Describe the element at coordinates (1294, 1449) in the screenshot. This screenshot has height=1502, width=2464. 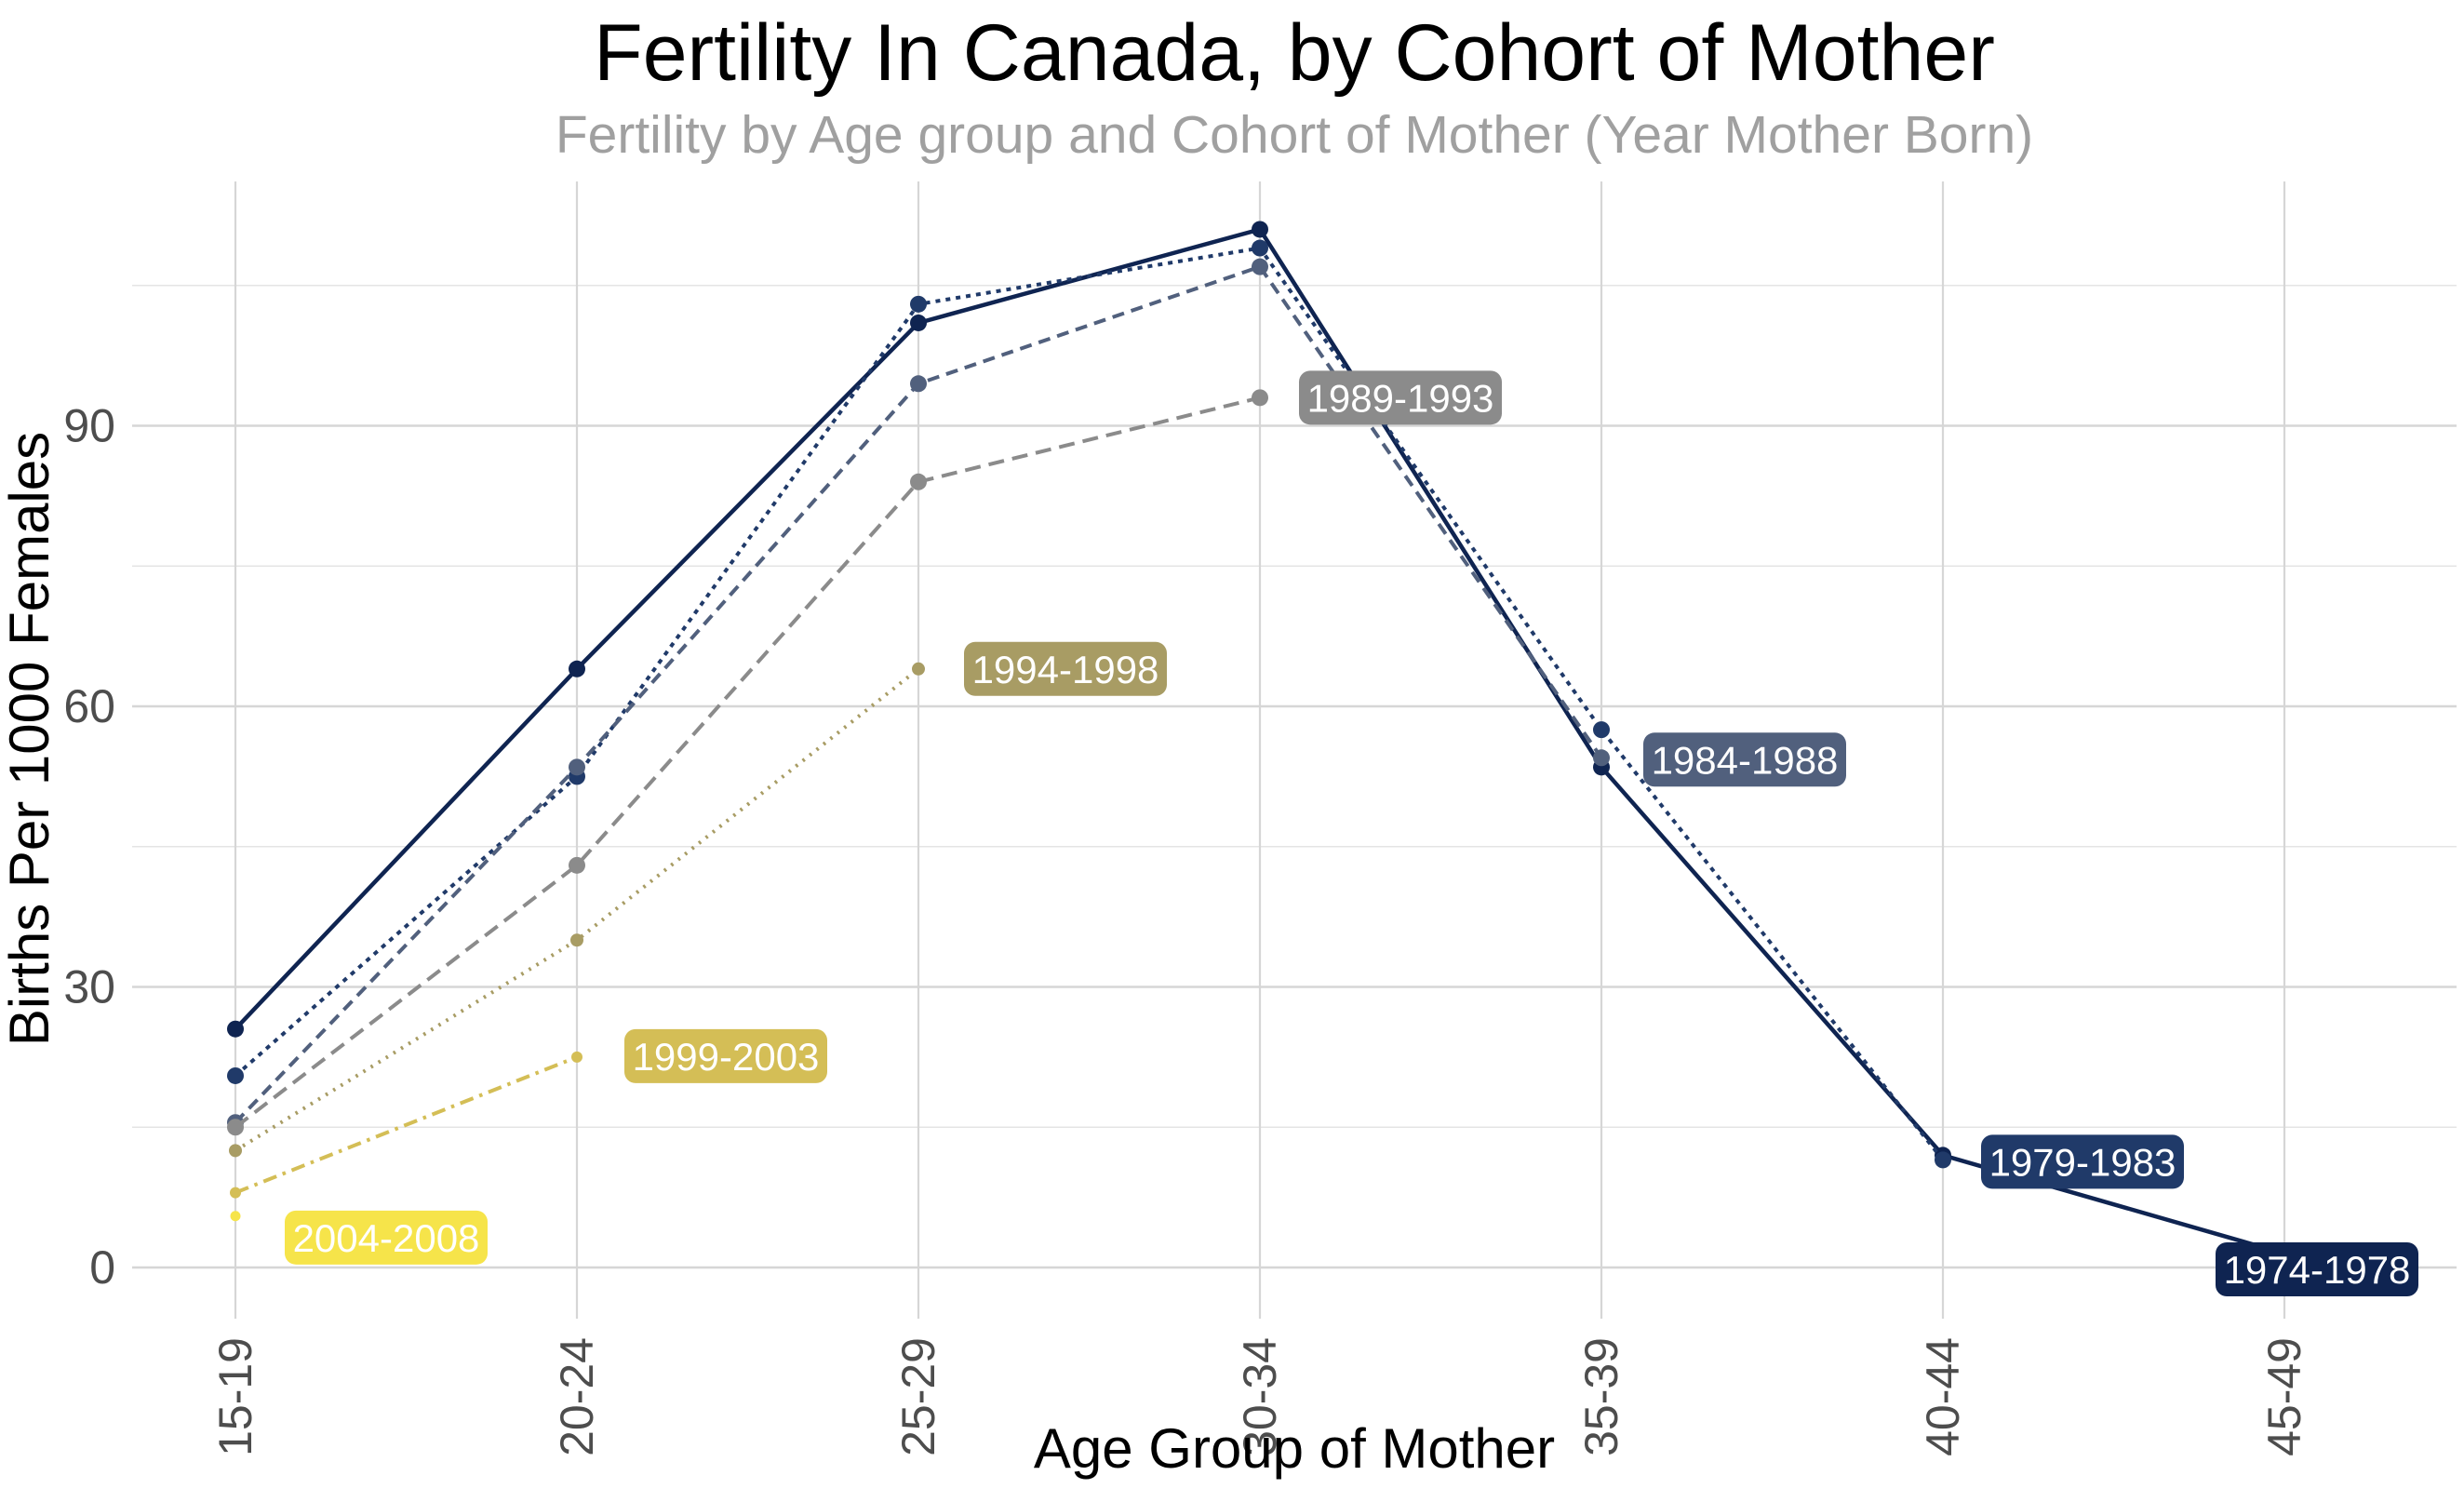
I see `x-axis-title: Age Group of Mother` at that location.